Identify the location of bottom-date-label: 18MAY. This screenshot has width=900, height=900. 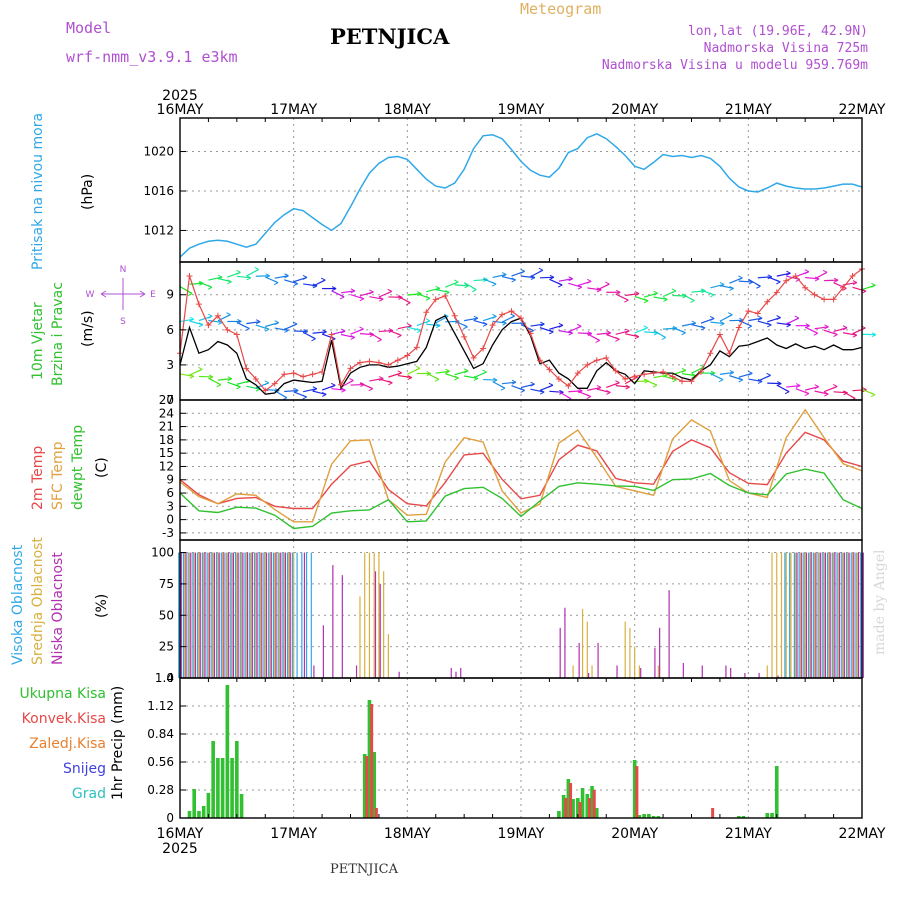
(407, 834).